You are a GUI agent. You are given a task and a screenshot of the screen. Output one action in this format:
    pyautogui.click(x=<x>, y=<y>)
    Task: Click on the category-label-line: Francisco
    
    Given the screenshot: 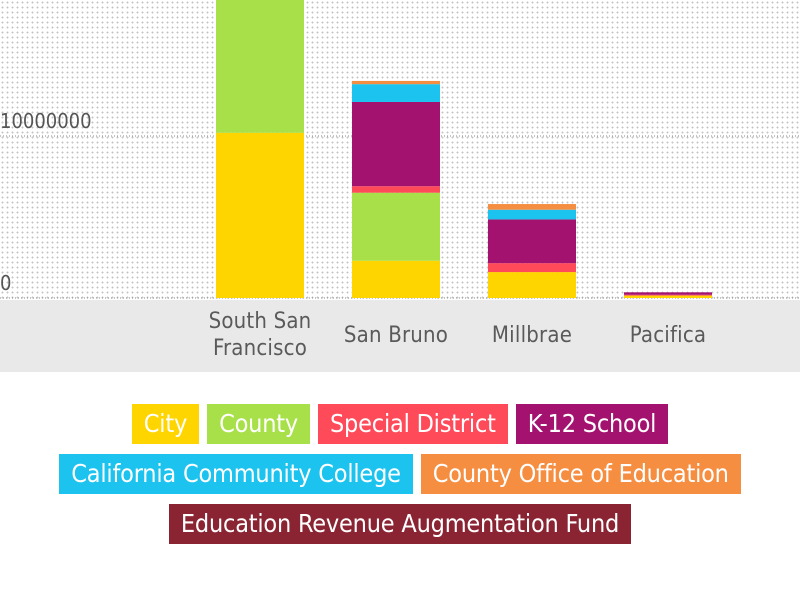 What is the action you would take?
    pyautogui.click(x=260, y=348)
    